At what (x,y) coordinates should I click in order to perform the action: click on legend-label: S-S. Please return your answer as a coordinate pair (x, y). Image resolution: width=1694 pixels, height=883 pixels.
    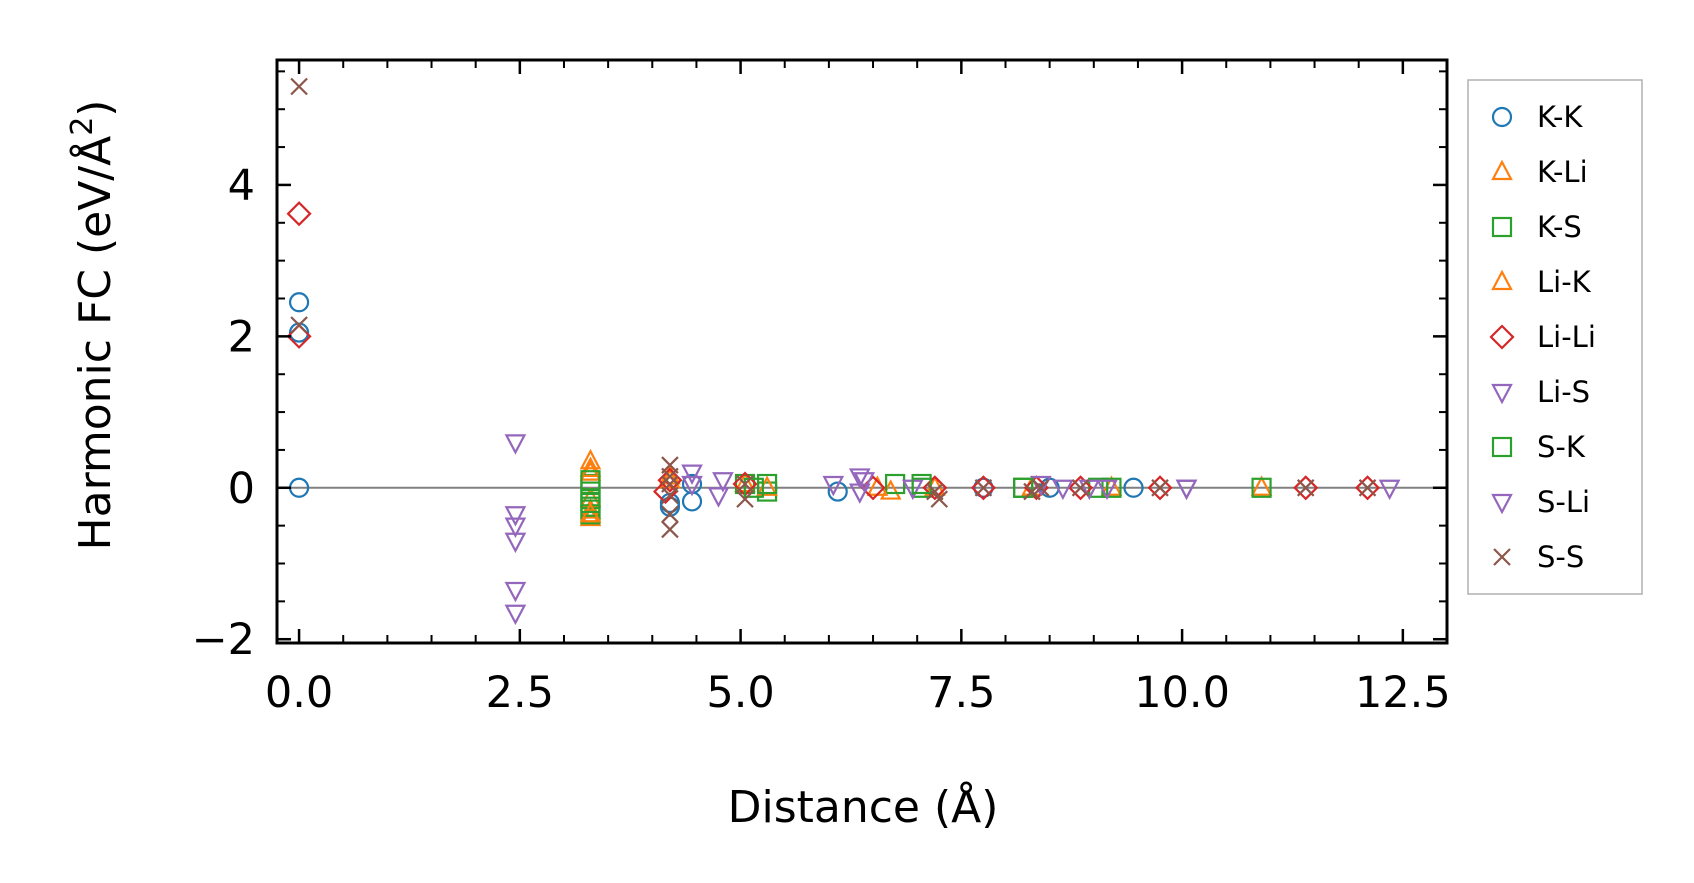
    Looking at the image, I should click on (1560, 557).